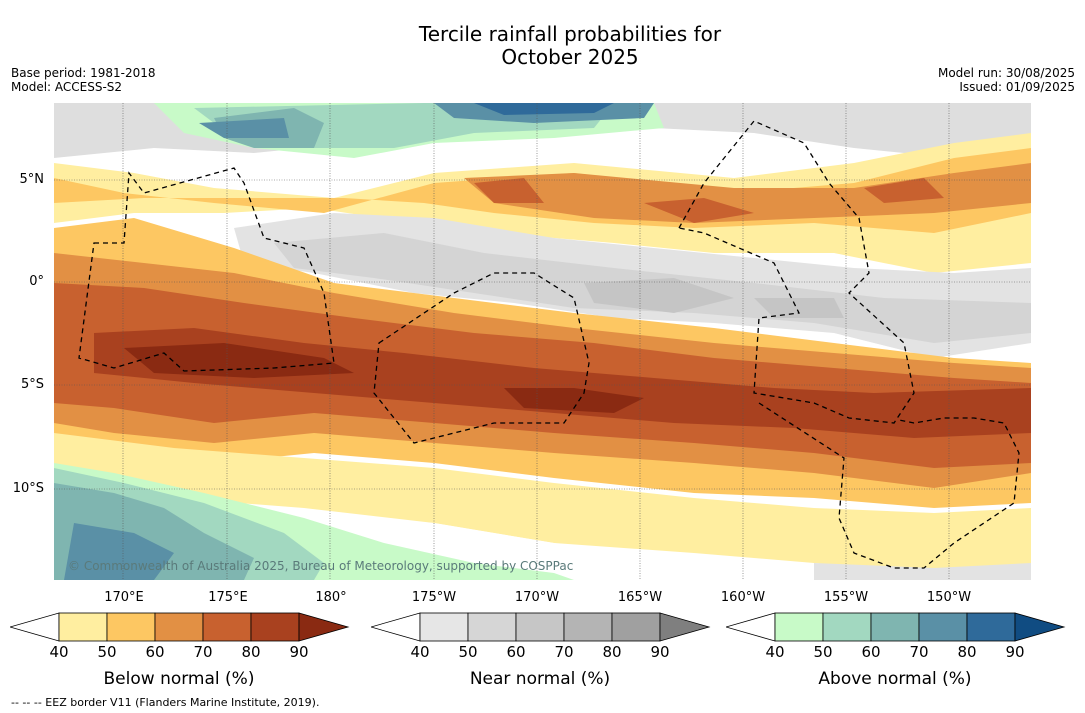  I want to click on lon-label-175w: 175°W, so click(434, 597).